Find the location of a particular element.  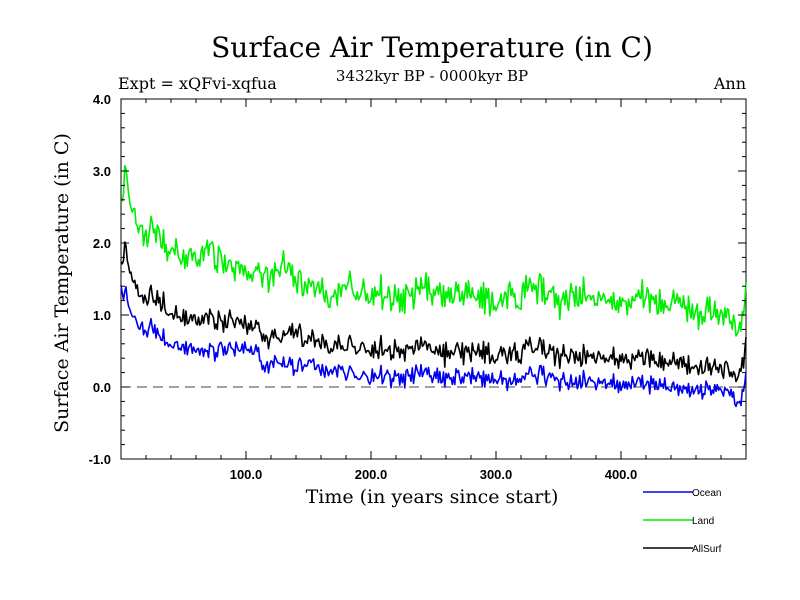

y-tick-label: 4.0 is located at coordinates (102, 99).